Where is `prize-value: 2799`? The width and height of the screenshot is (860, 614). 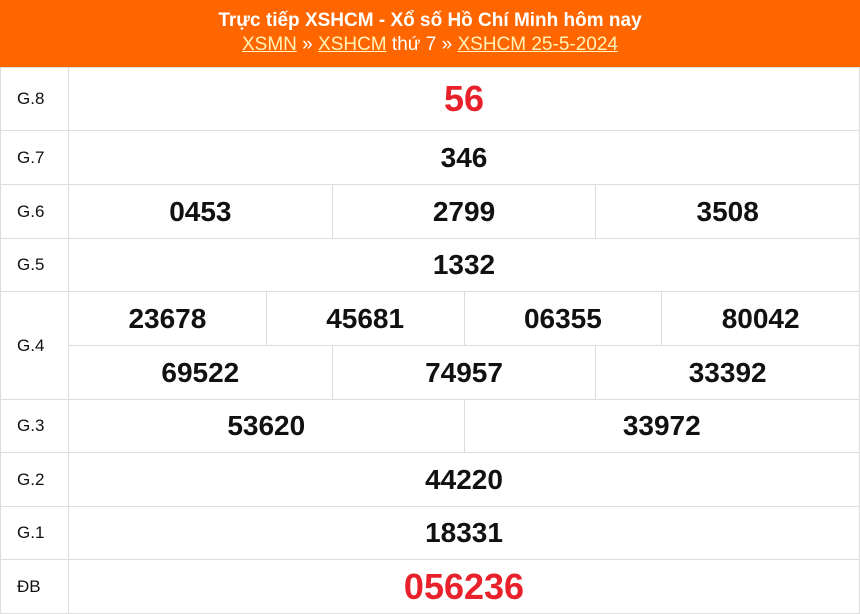 prize-value: 2799 is located at coordinates (463, 211).